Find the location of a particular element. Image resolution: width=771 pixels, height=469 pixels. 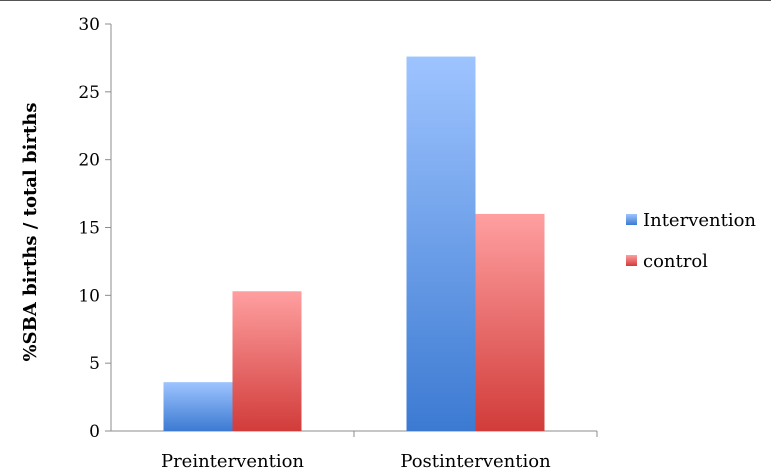

y-tick-label: 30 is located at coordinates (89, 25).